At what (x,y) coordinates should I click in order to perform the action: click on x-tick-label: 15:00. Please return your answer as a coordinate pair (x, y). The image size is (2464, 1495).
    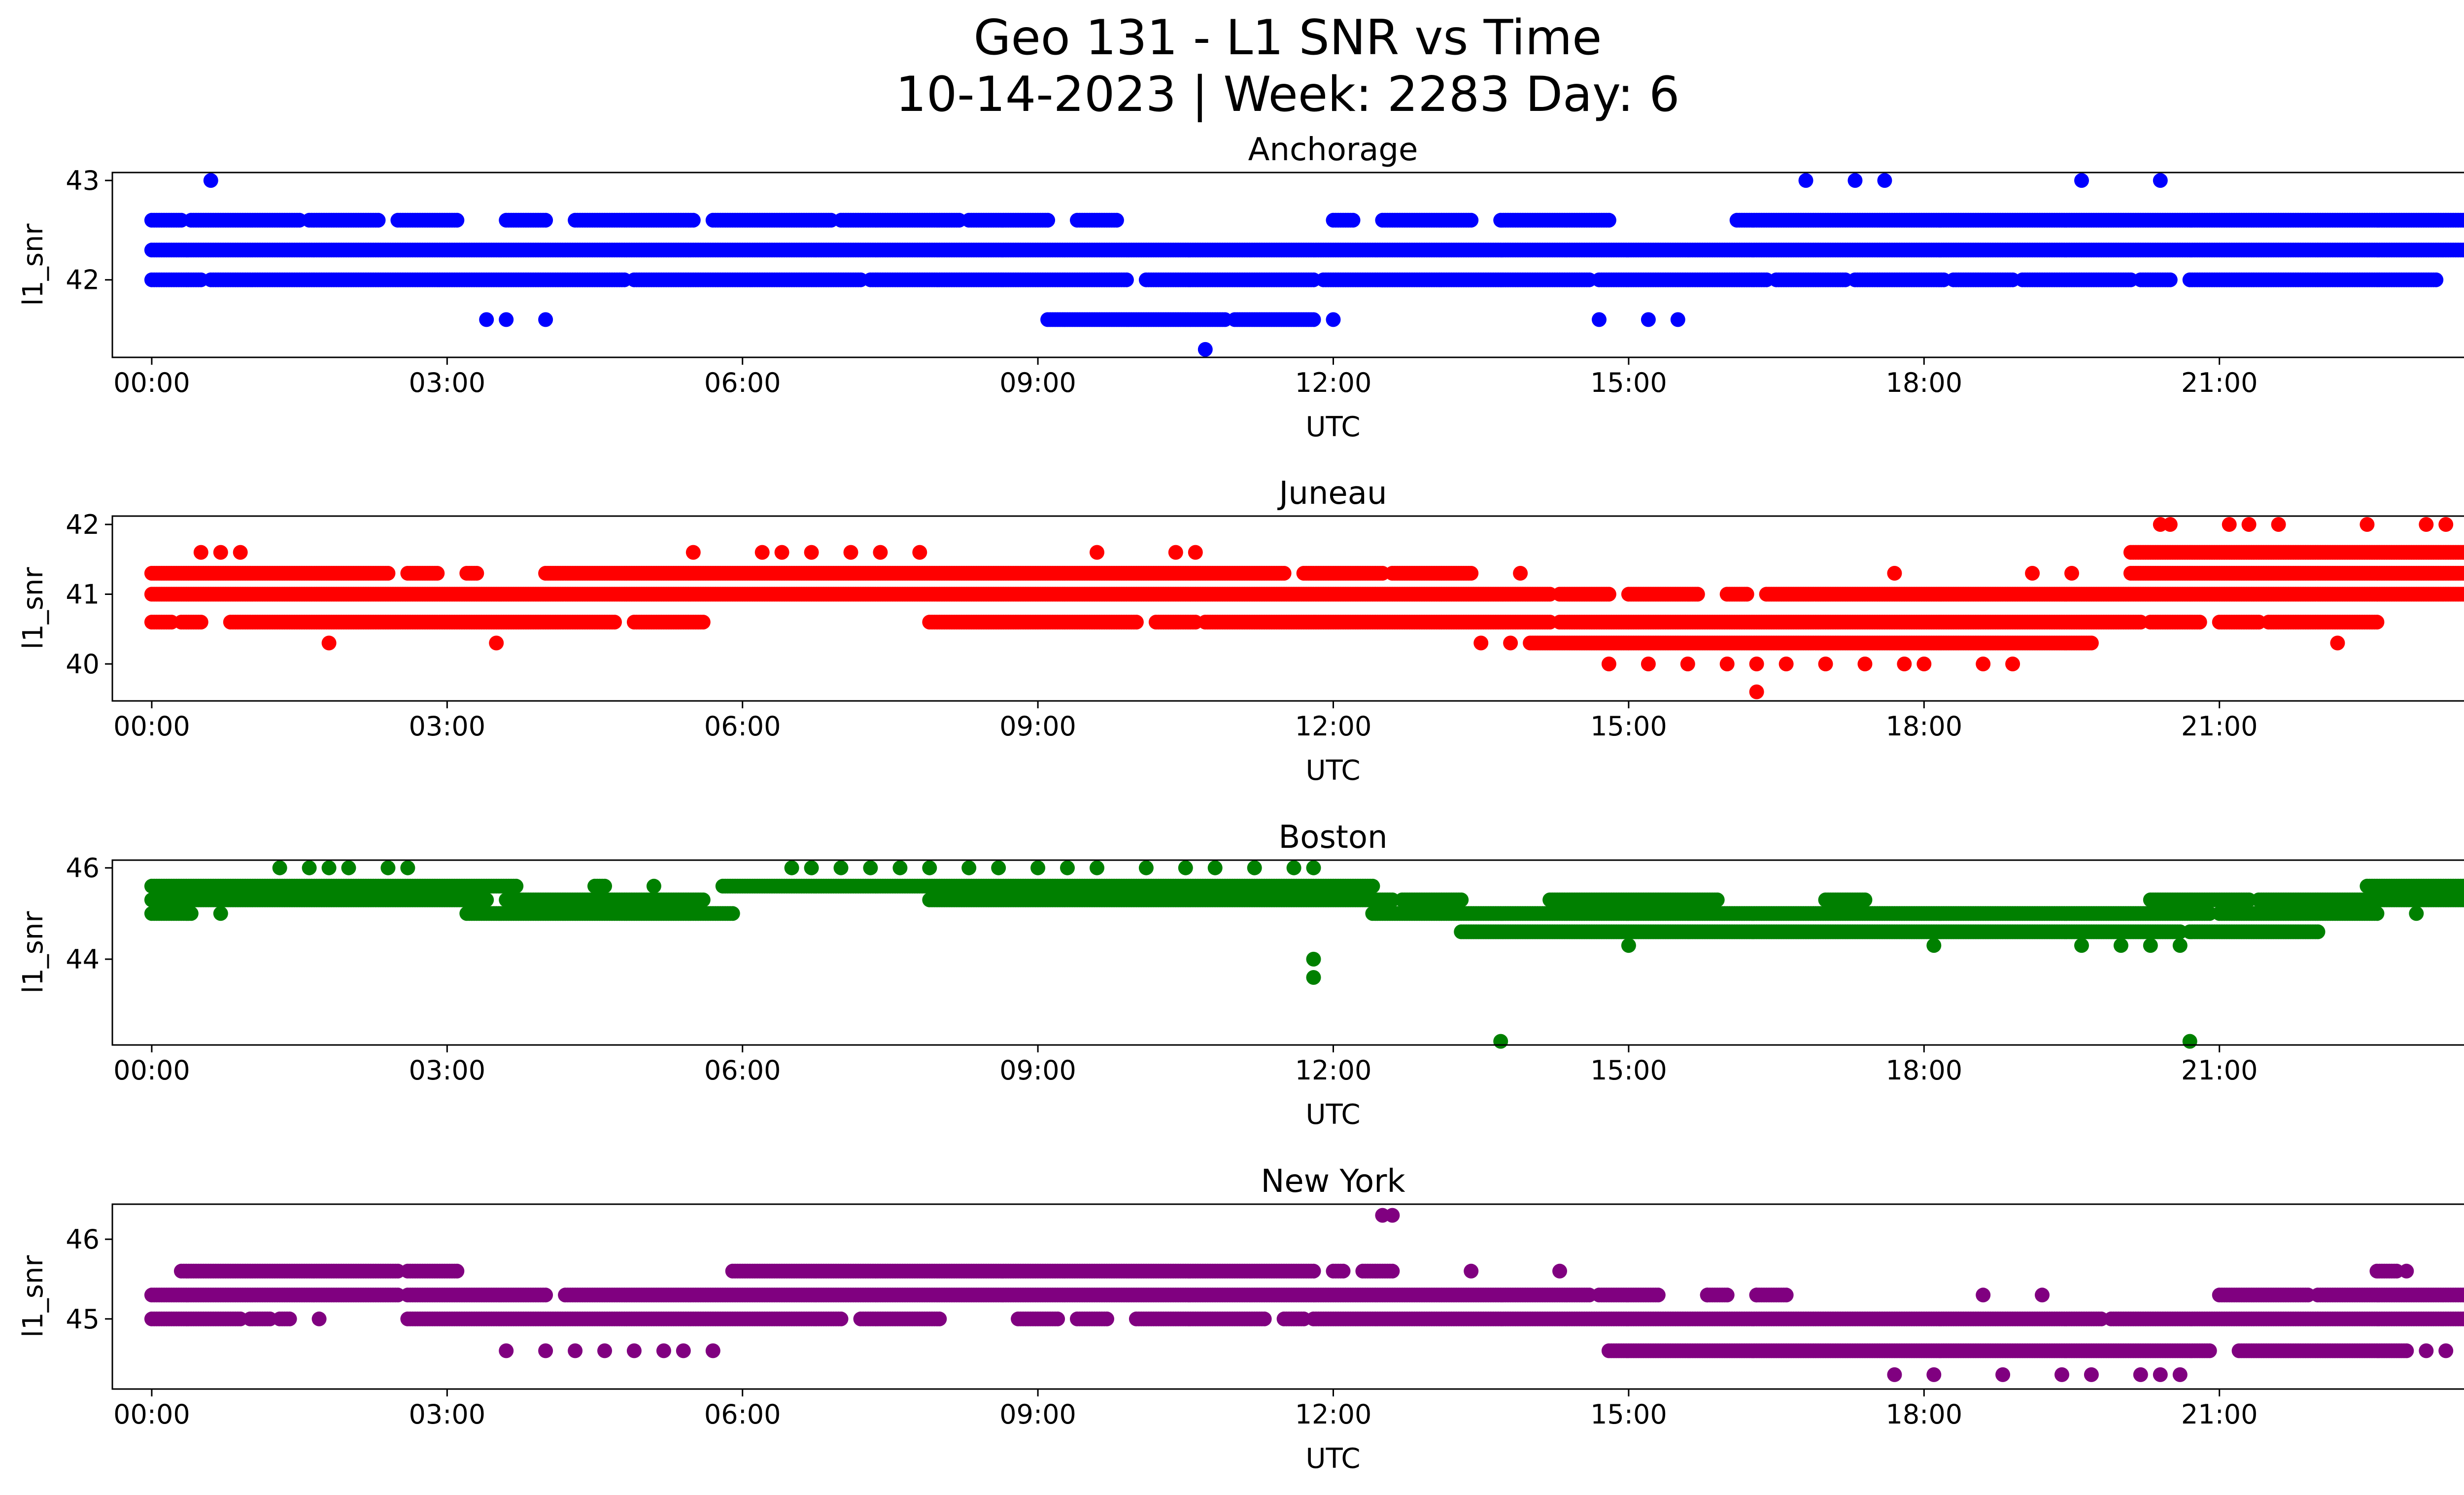
    Looking at the image, I should click on (1628, 382).